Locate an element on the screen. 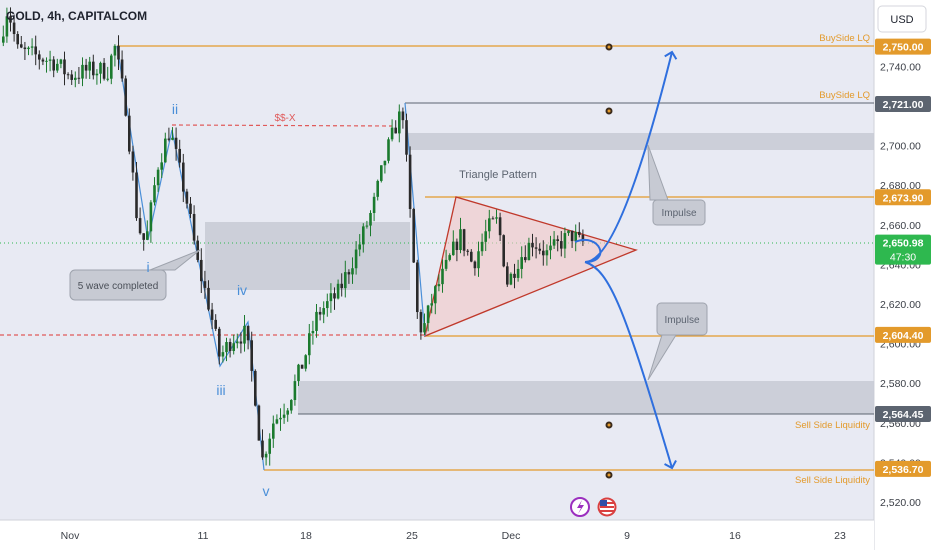  wave-label-iv: iv is located at coordinates (242, 290).